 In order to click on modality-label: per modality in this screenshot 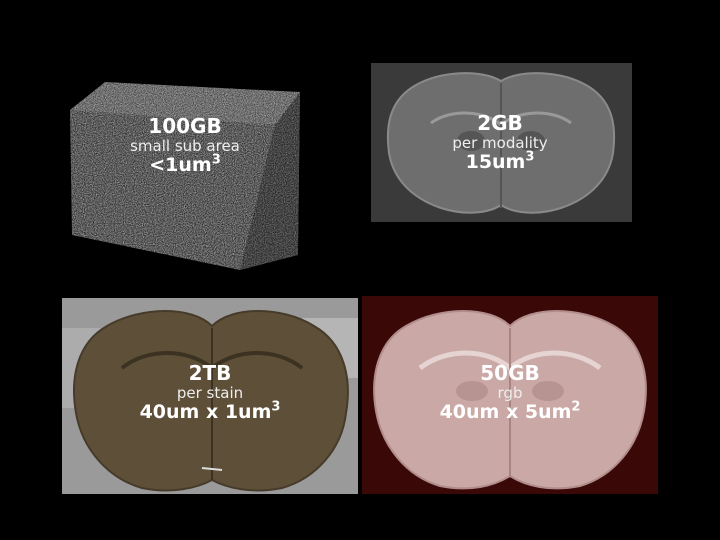, I will do `click(500, 143)`.